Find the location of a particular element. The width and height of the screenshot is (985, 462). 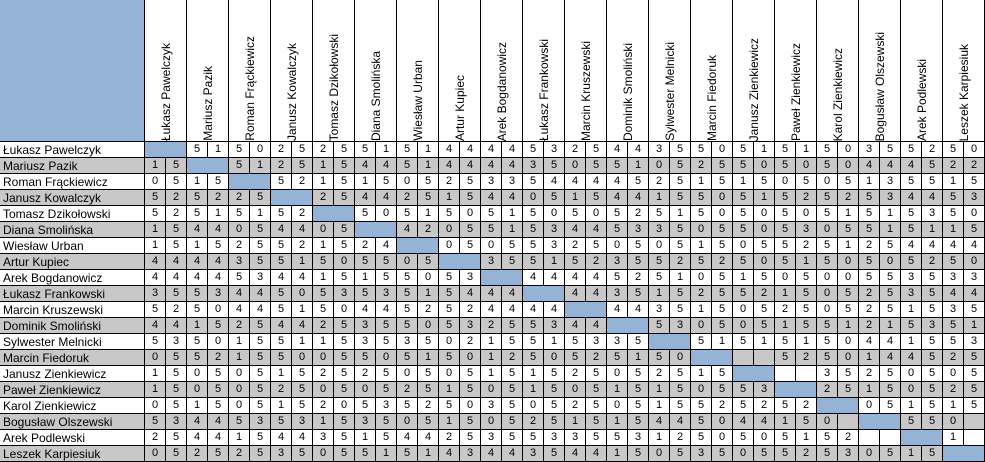

column-header-label: Janusz Zienkiewicz is located at coordinates (753, 89).